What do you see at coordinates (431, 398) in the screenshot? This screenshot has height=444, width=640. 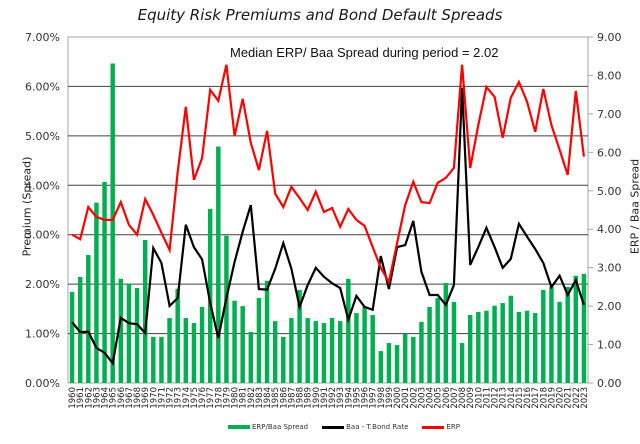 I see `x-tick-label: 2004` at bounding box center [431, 398].